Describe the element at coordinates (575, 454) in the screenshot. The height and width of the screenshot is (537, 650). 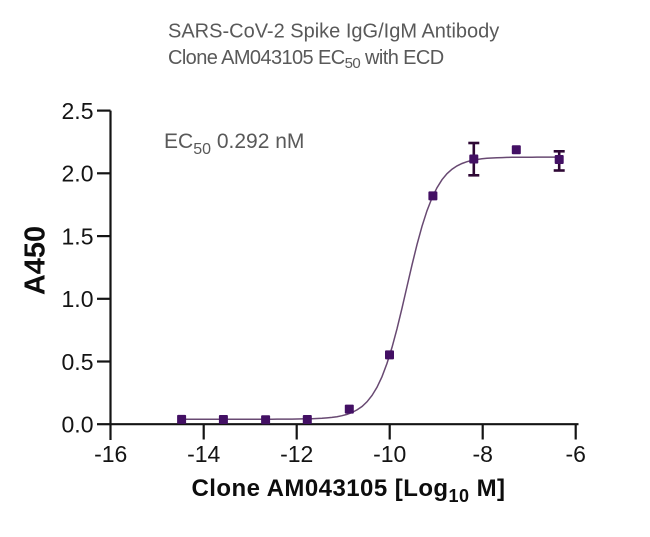
I see `svg-text: -6` at that location.